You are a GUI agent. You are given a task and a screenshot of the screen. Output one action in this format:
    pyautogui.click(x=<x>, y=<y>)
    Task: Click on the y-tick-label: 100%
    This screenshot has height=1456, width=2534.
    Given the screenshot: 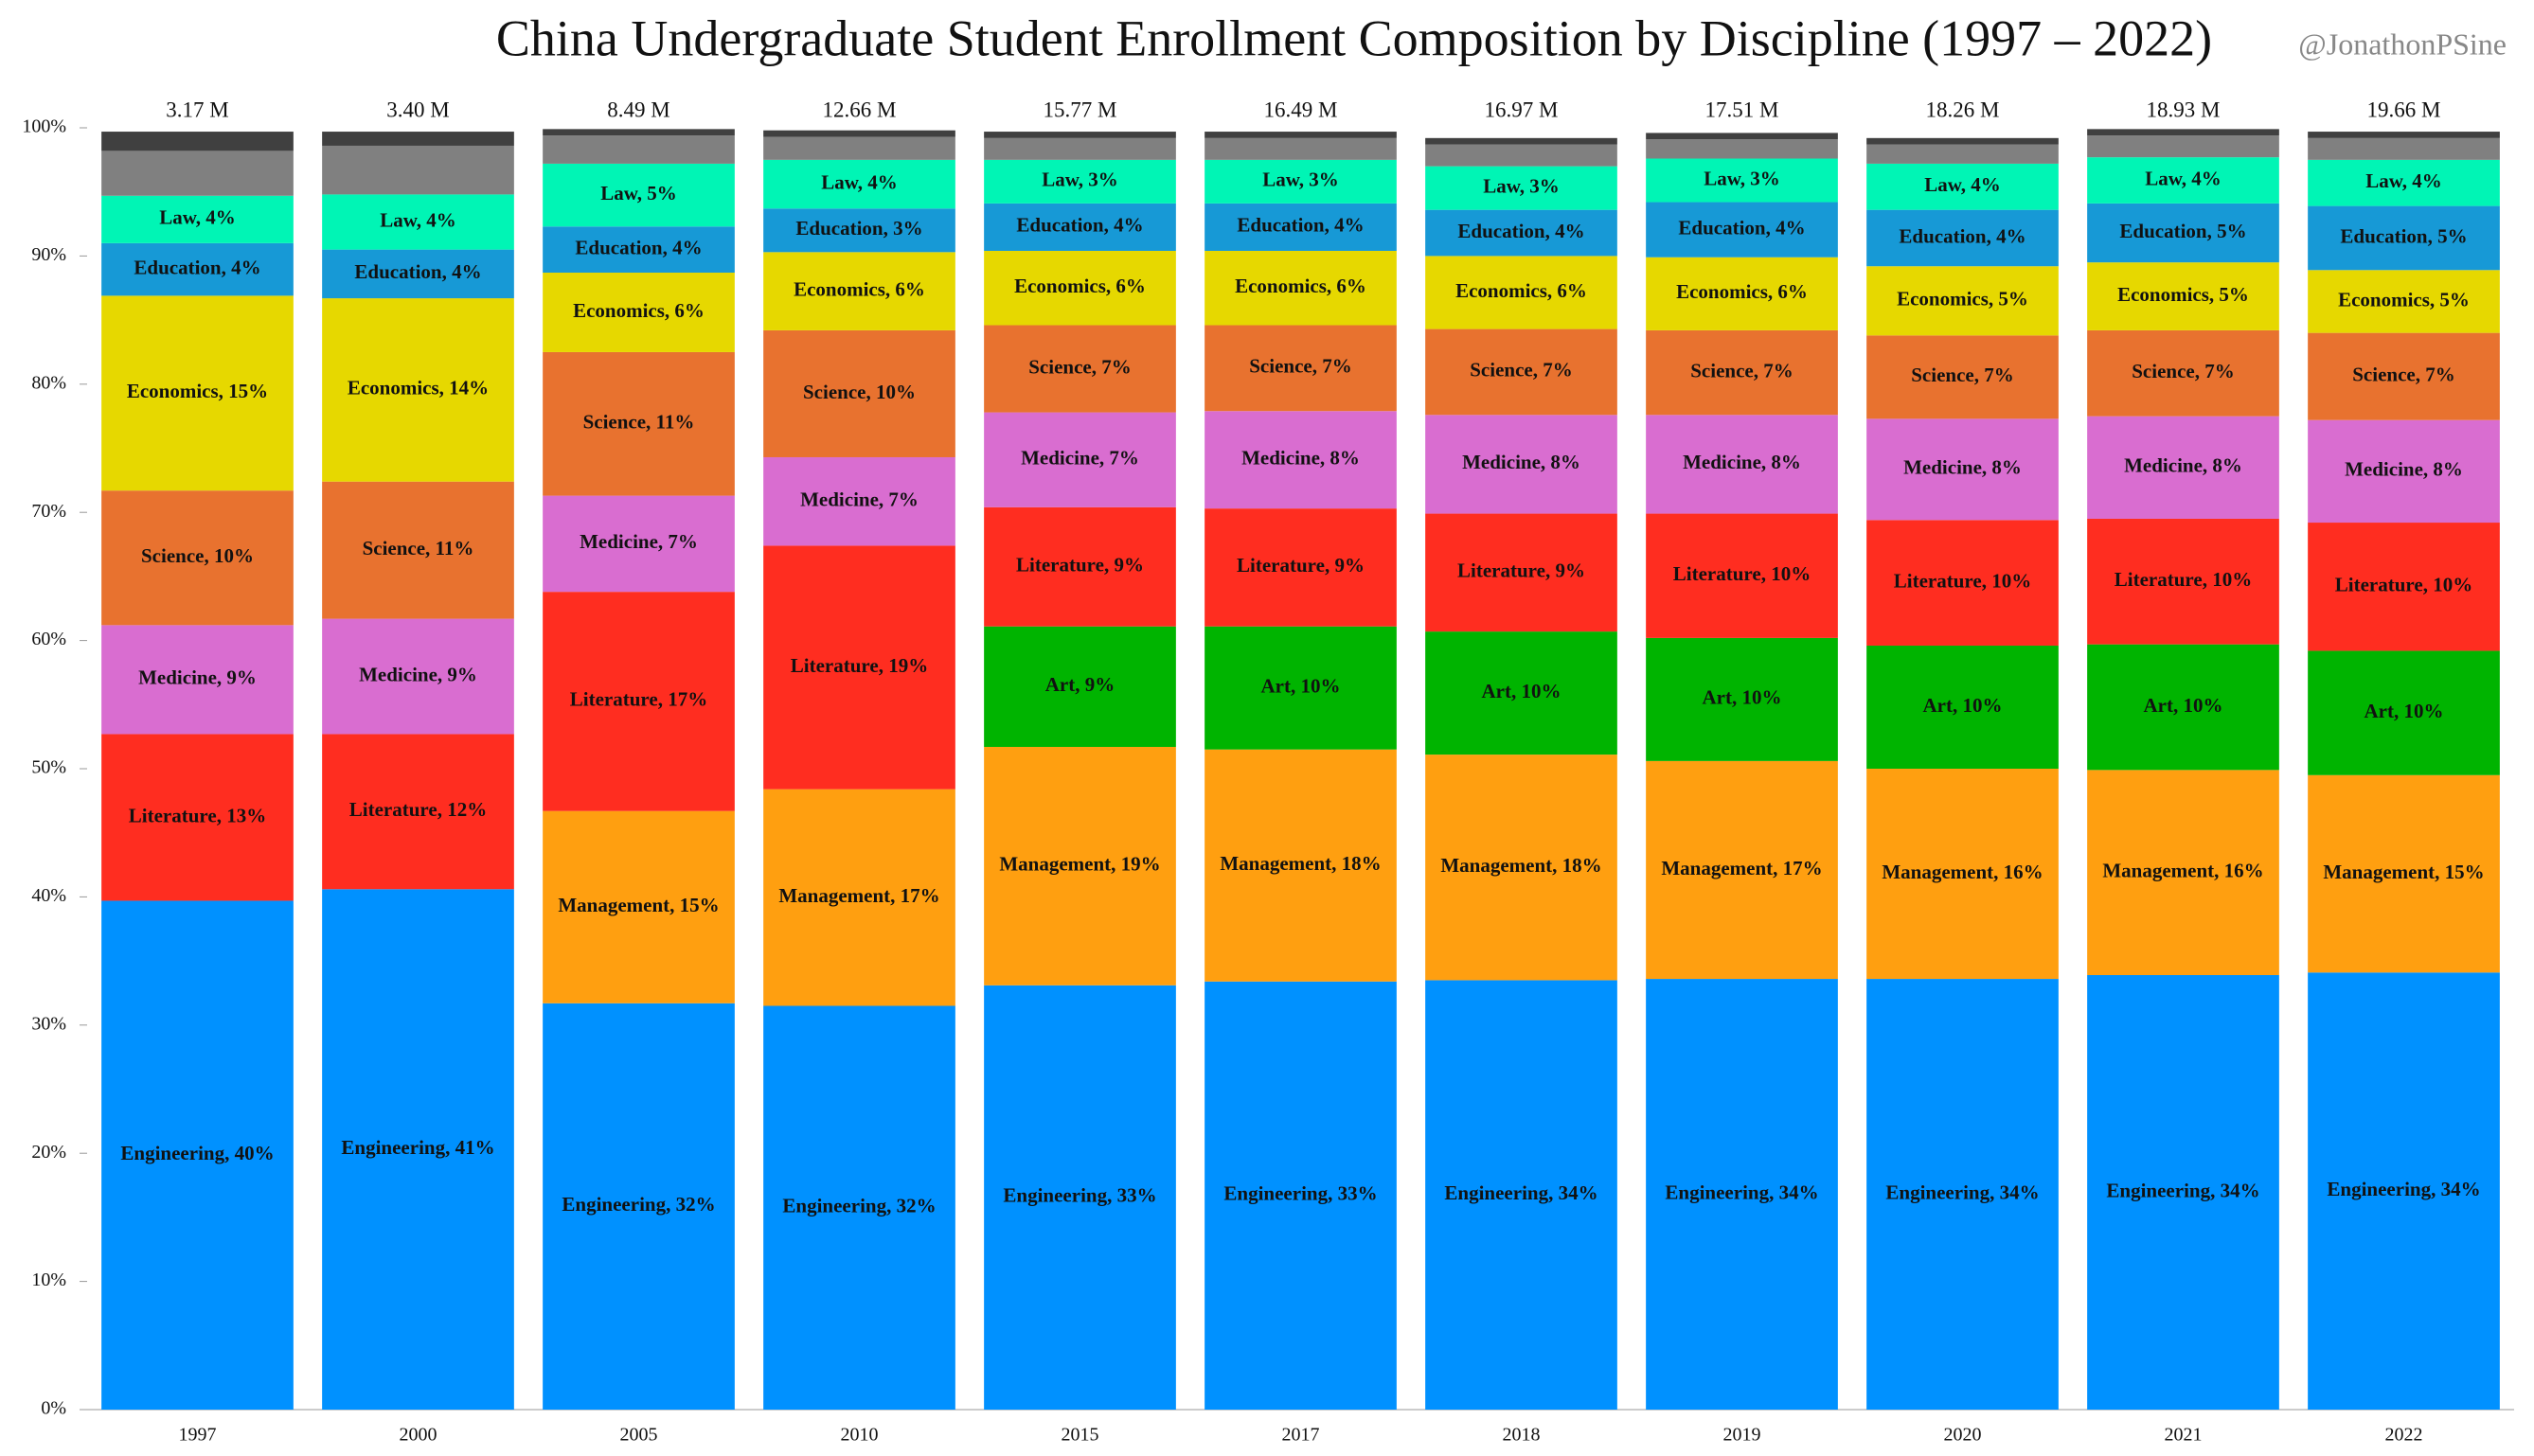 What is the action you would take?
    pyautogui.click(x=44, y=127)
    